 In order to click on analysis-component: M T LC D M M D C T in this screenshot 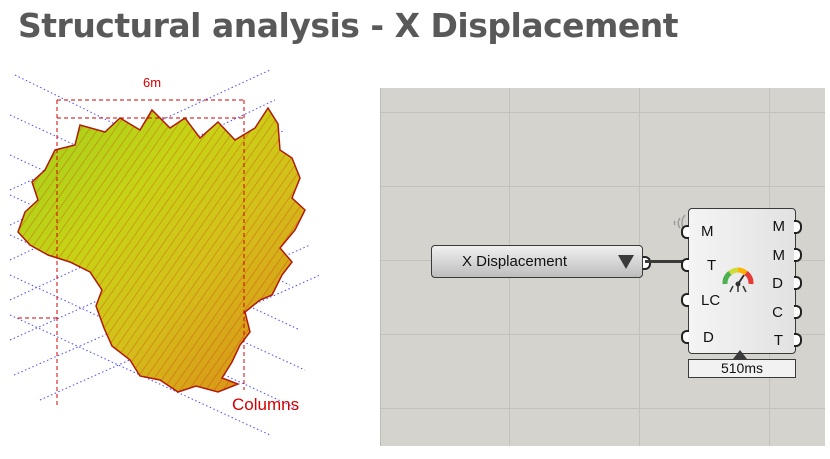, I will do `click(742, 281)`.